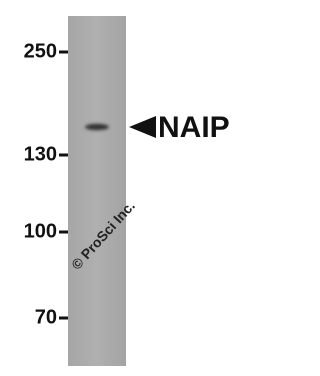 The height and width of the screenshot is (376, 320). Describe the element at coordinates (97, 127) in the screenshot. I see `protein-band` at that location.